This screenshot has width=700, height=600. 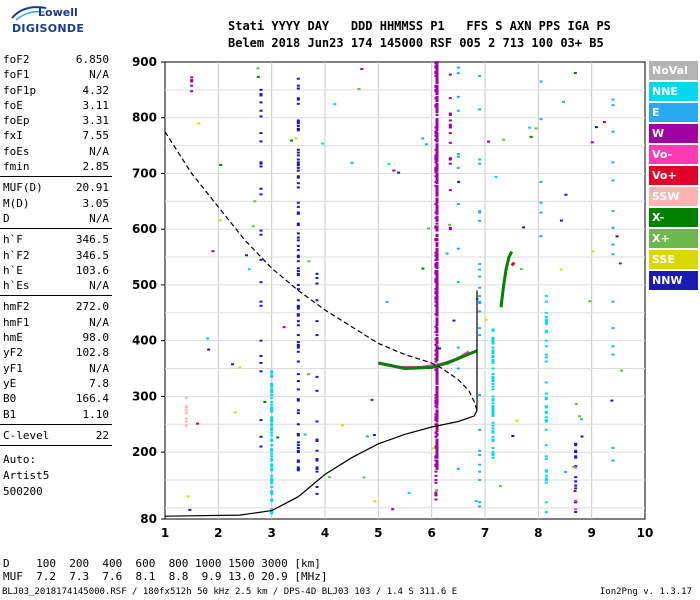 I want to click on x-tick-label: 3, so click(x=271, y=533).